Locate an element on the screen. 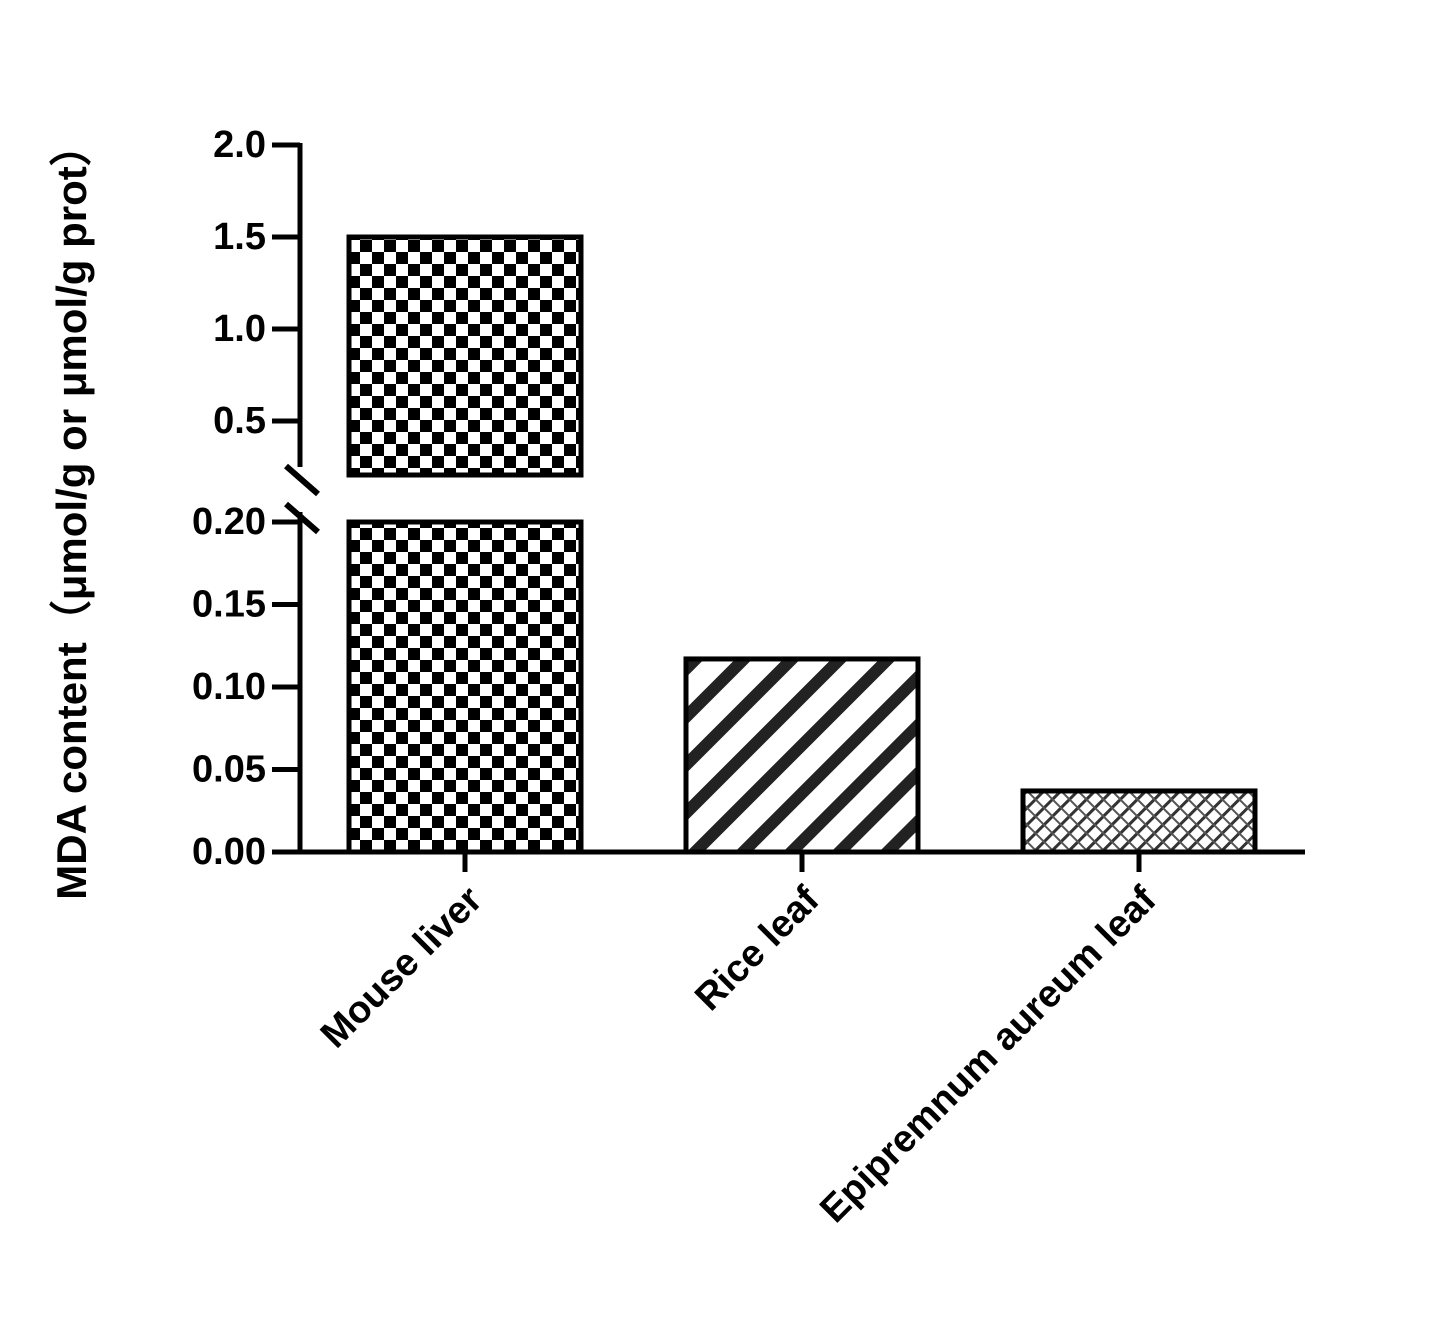 This screenshot has height=1336, width=1429. y-tick-label: 0.20 is located at coordinates (229, 522).